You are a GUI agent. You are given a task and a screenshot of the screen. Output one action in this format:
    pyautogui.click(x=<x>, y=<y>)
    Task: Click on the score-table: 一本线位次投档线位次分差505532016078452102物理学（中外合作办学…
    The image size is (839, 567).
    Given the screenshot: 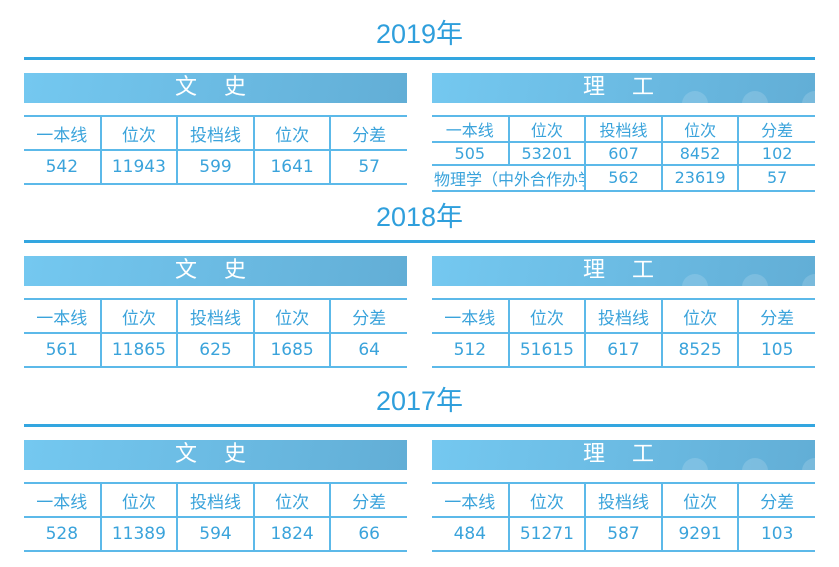 What is the action you would take?
    pyautogui.click(x=623, y=153)
    